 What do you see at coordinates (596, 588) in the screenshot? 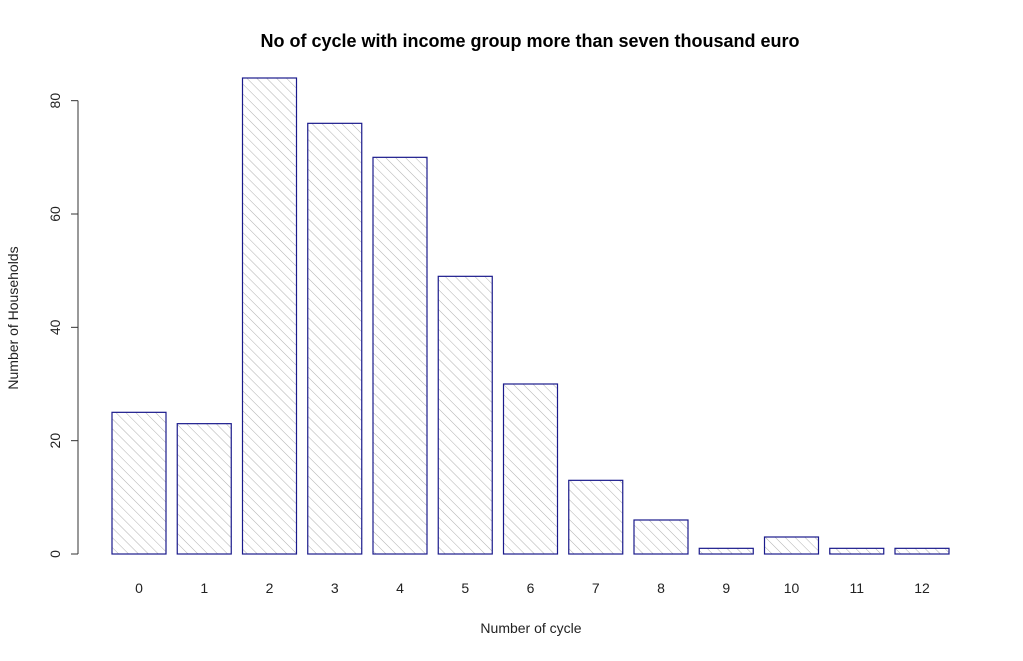
I see `x-tick-label: 7` at bounding box center [596, 588].